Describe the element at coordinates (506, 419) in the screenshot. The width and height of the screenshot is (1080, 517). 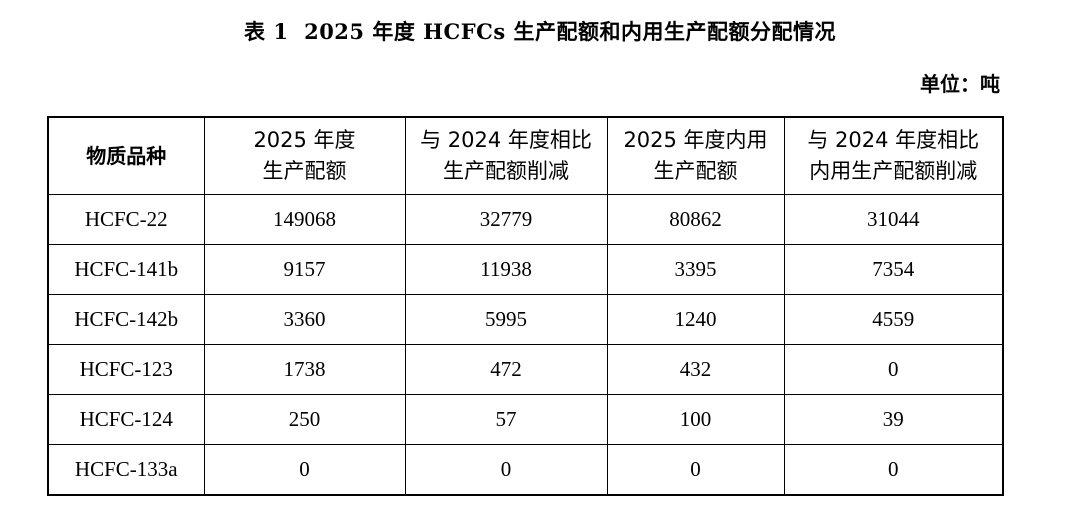
I see `cell-production-reduction: 57` at that location.